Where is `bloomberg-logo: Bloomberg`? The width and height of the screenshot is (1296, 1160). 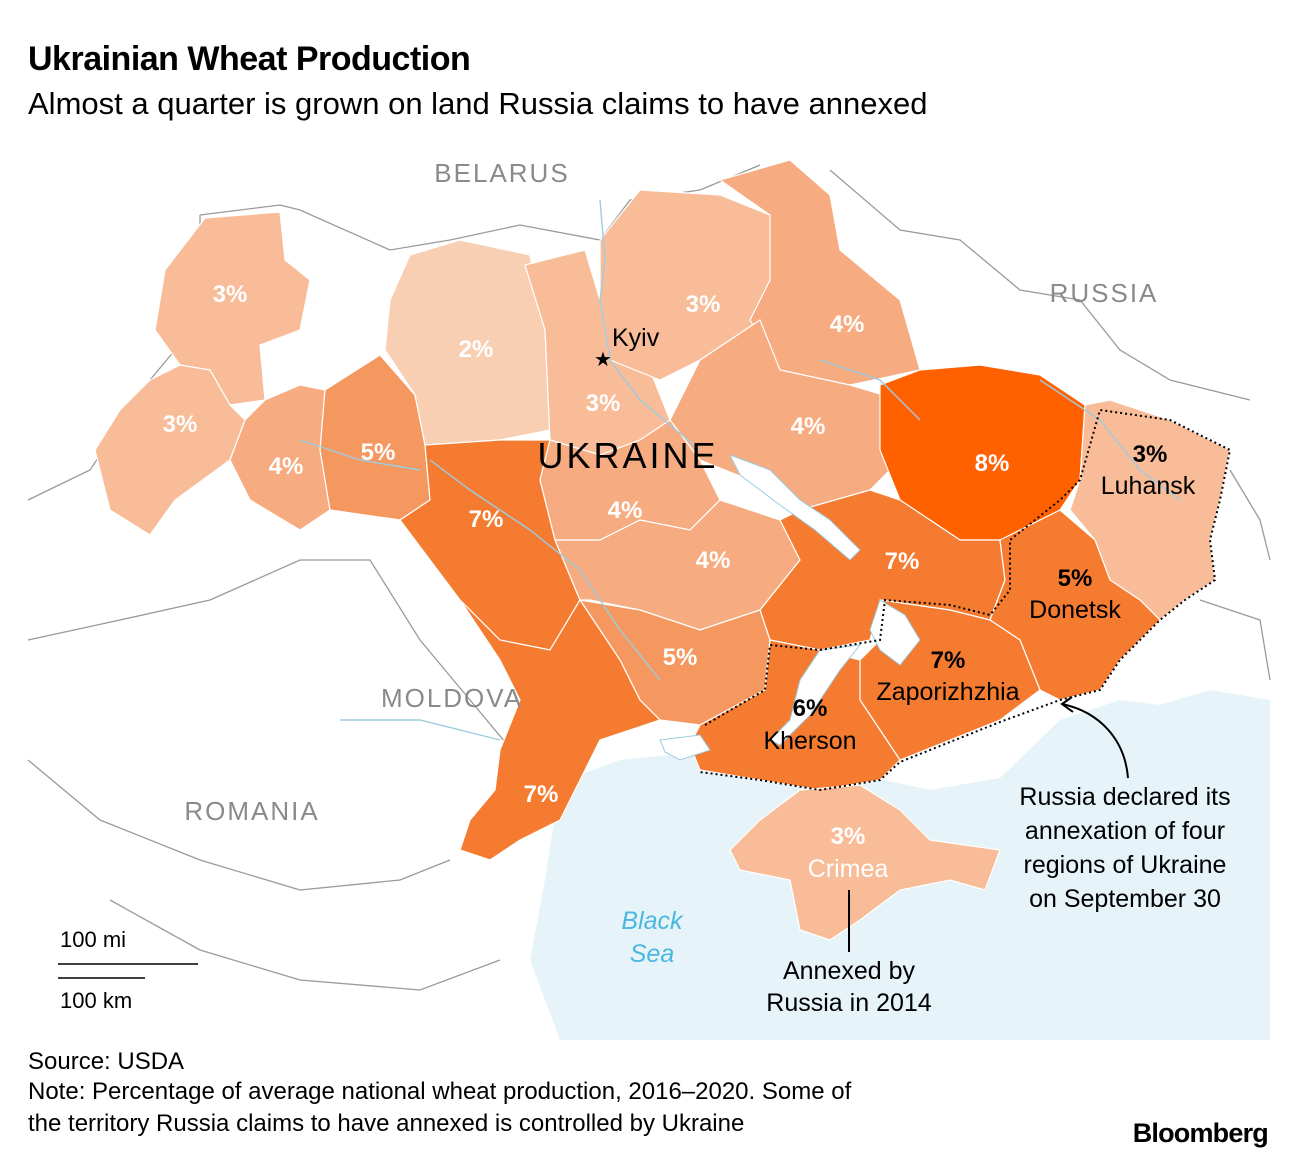 bloomberg-logo: Bloomberg is located at coordinates (1200, 1133).